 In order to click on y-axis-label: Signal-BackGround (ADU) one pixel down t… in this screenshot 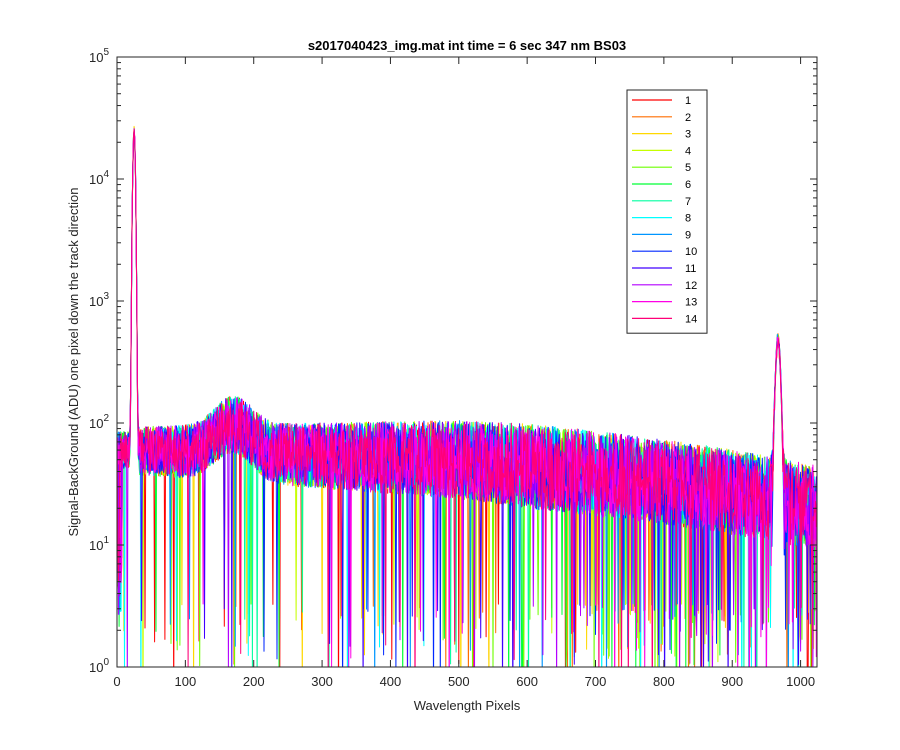, I will do `click(73, 361)`.